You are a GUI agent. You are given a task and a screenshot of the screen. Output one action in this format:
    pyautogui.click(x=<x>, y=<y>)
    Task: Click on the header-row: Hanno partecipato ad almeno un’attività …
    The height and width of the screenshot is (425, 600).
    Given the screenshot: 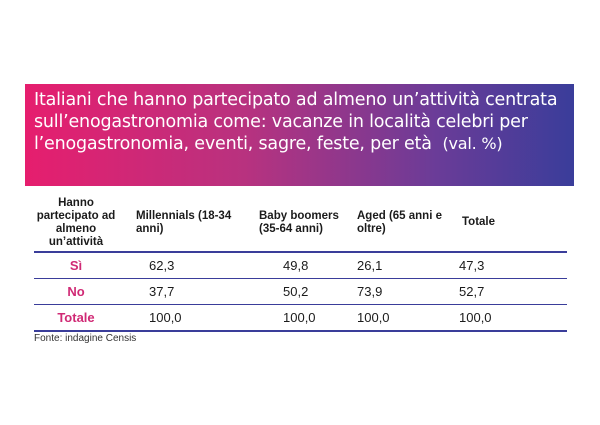 What is the action you would take?
    pyautogui.click(x=300, y=223)
    